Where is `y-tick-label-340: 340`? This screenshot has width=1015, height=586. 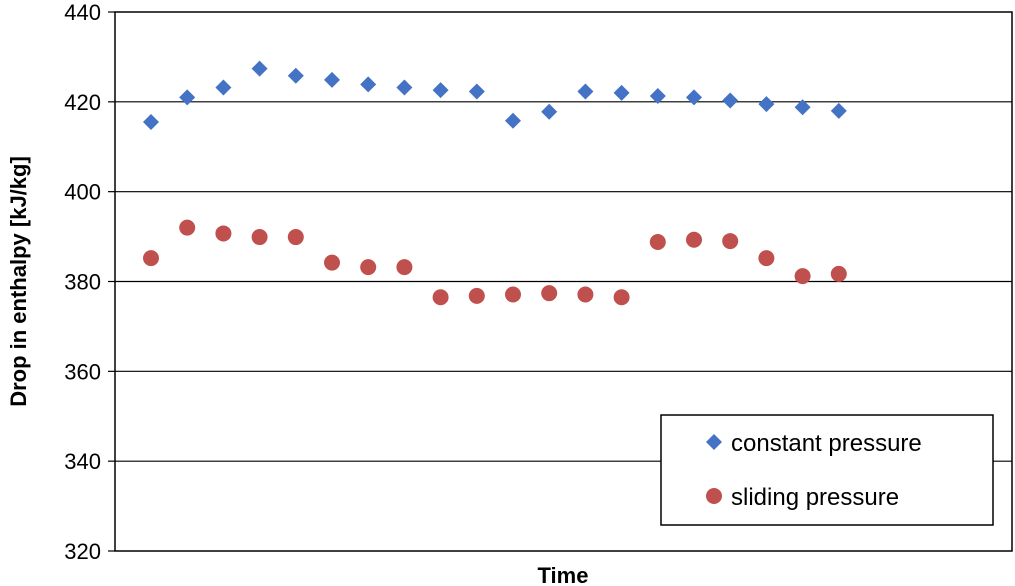 y-tick-label-340: 340 is located at coordinates (82, 461).